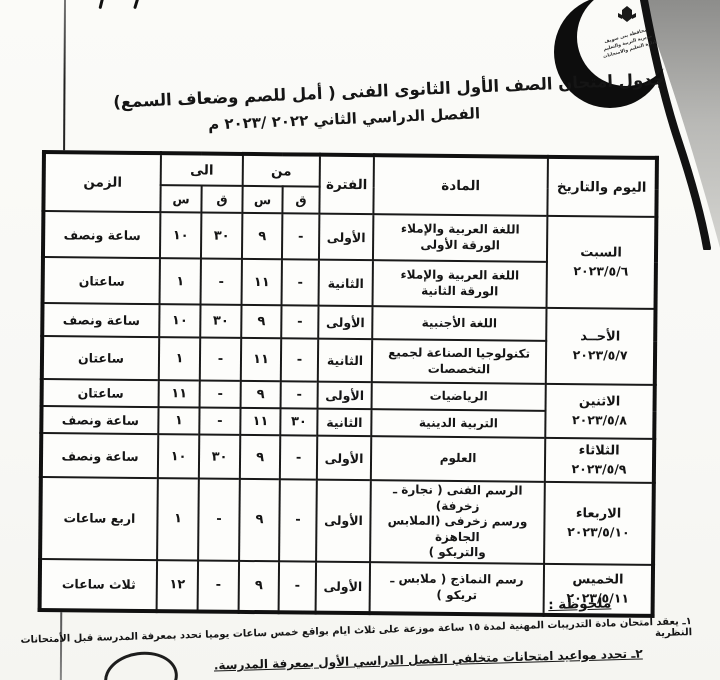  I want to click on col-header-to-hours: س, so click(181, 199).